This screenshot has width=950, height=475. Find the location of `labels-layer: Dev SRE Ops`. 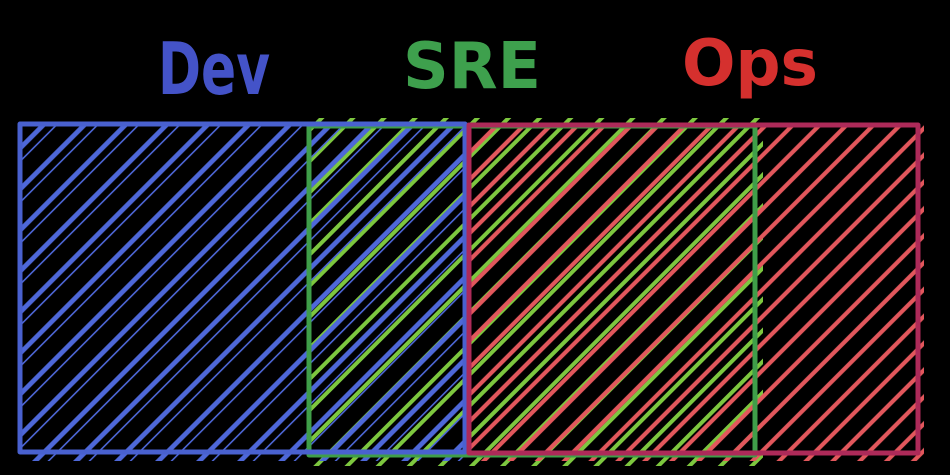

labels-layer: Dev SRE Ops is located at coordinates (488, 69).